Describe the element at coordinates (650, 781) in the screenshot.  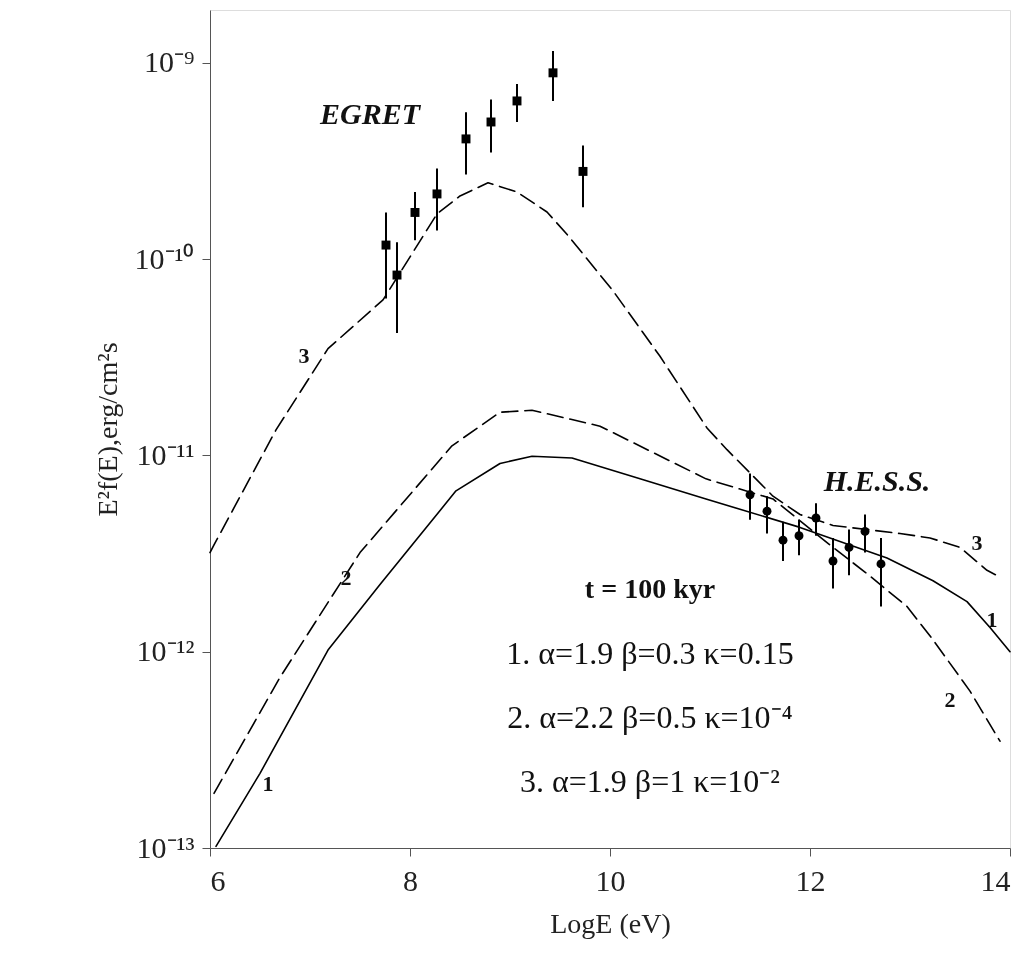
I see `annotation: 3. α=1.9 β=1 κ=10⁻²` at that location.